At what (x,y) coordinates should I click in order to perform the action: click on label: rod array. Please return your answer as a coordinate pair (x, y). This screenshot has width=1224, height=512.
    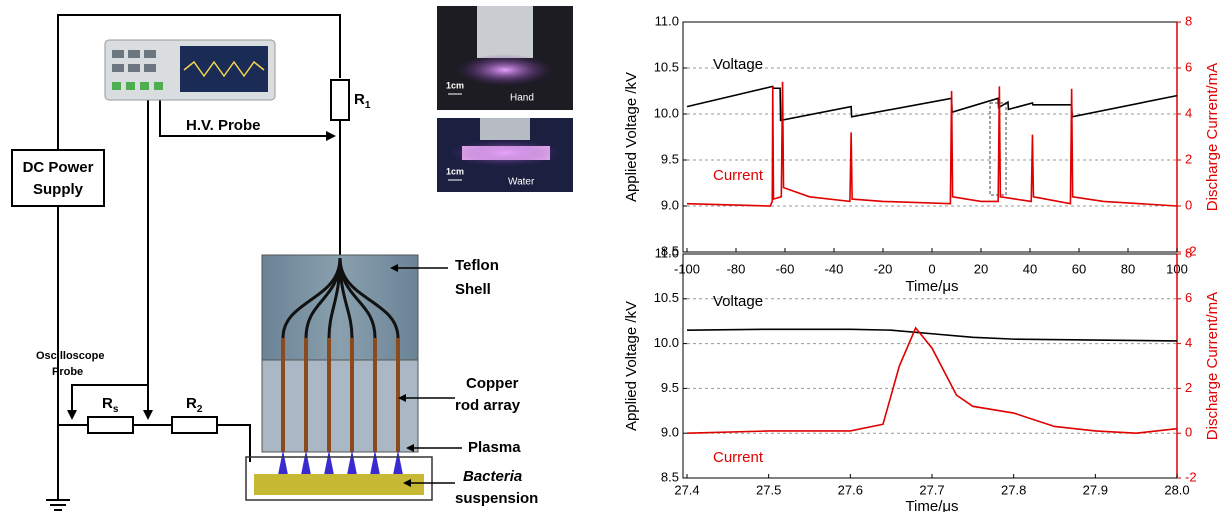
    Looking at the image, I should click on (488, 405).